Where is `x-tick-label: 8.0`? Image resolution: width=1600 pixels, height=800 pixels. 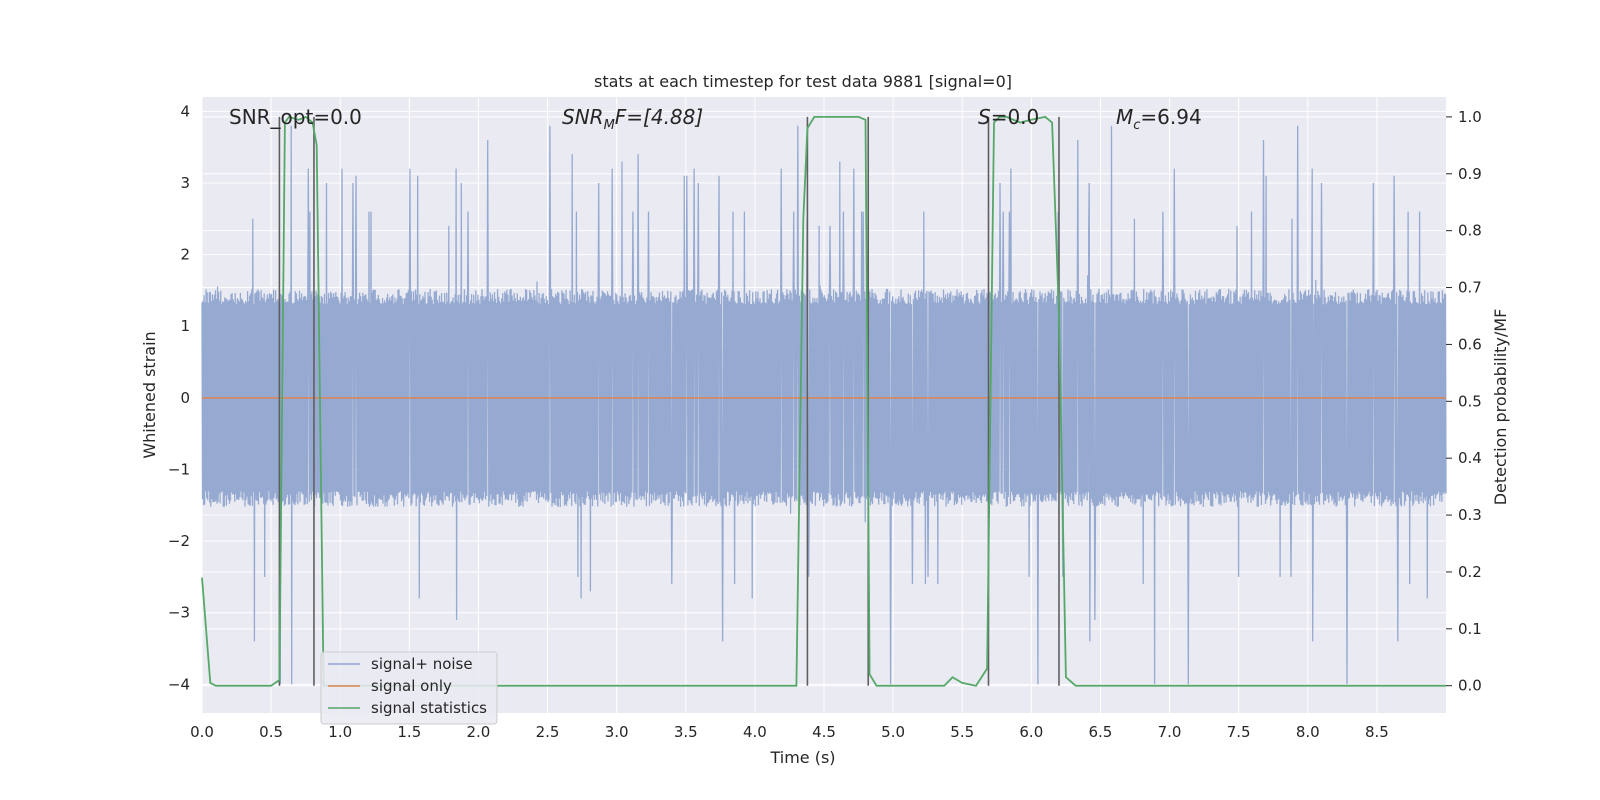
x-tick-label: 8.0 is located at coordinates (1308, 732).